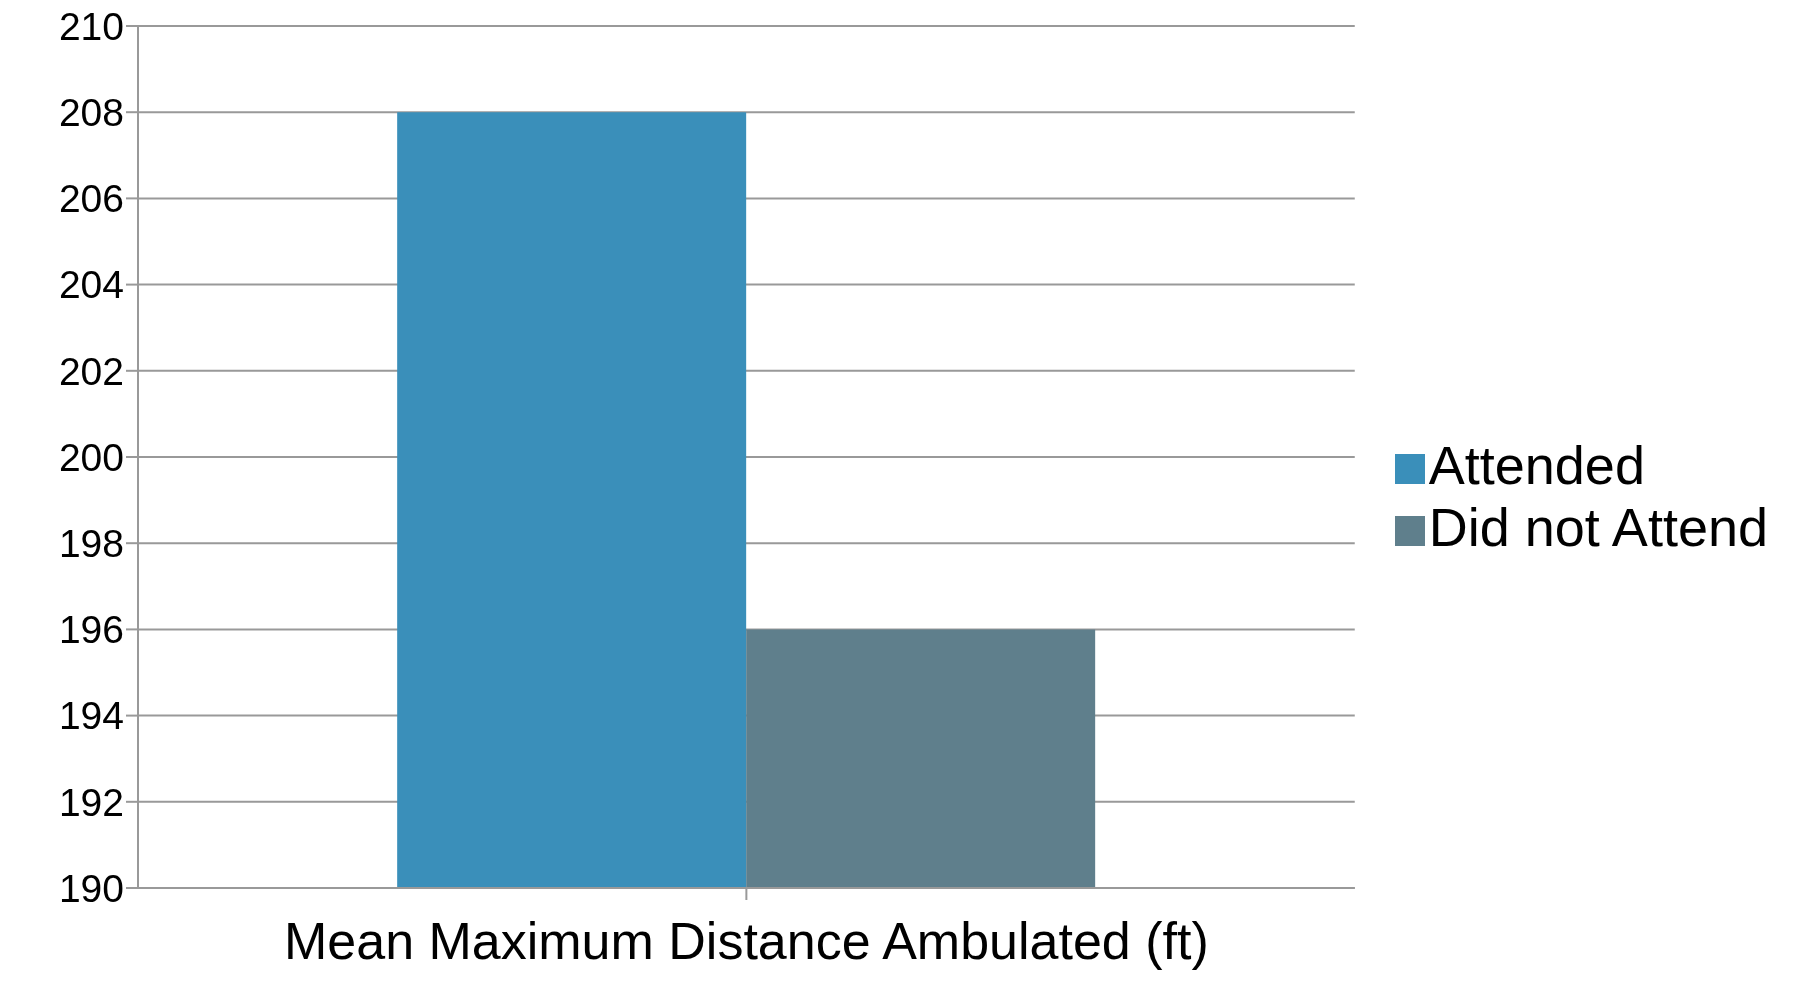 The height and width of the screenshot is (996, 1814). What do you see at coordinates (91, 630) in the screenshot?
I see `y-tick-label: 196` at bounding box center [91, 630].